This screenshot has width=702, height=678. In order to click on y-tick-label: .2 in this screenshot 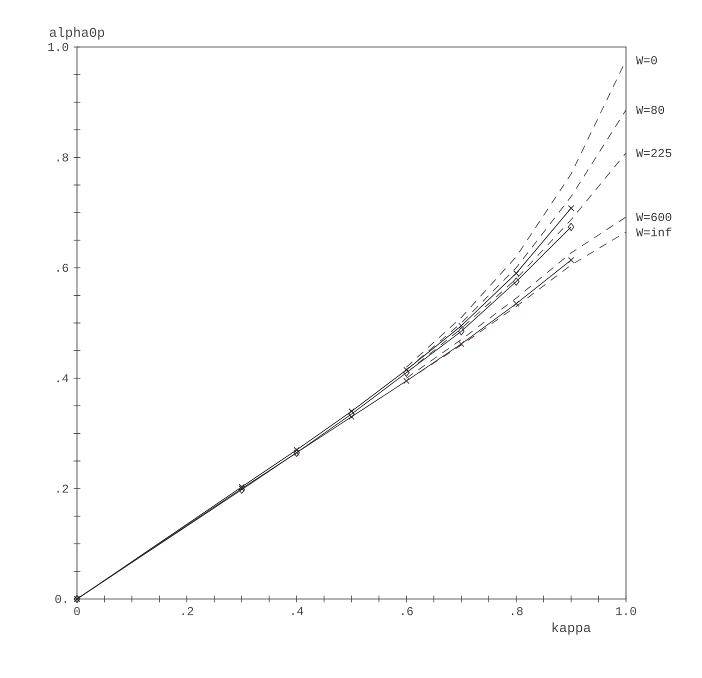, I will do `click(62, 488)`.